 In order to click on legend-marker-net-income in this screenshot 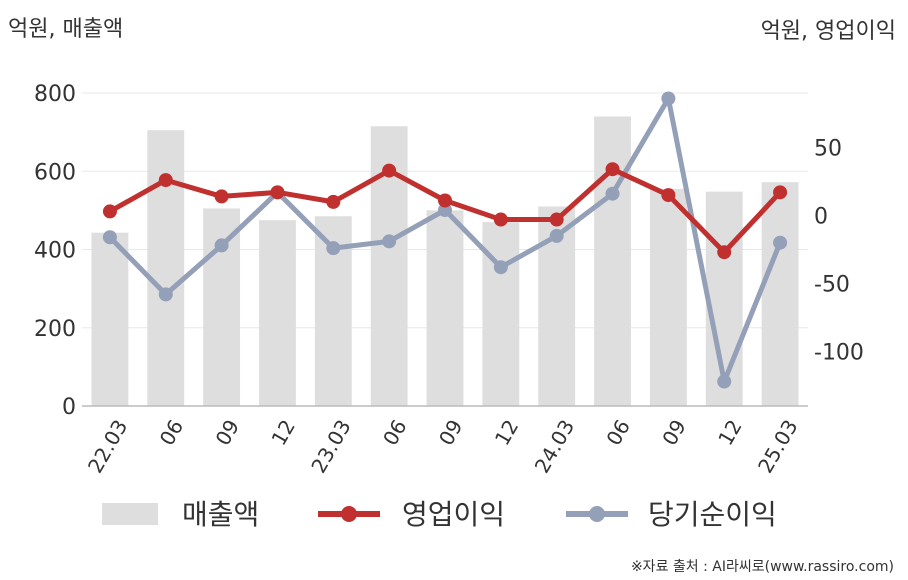, I will do `click(597, 514)`.